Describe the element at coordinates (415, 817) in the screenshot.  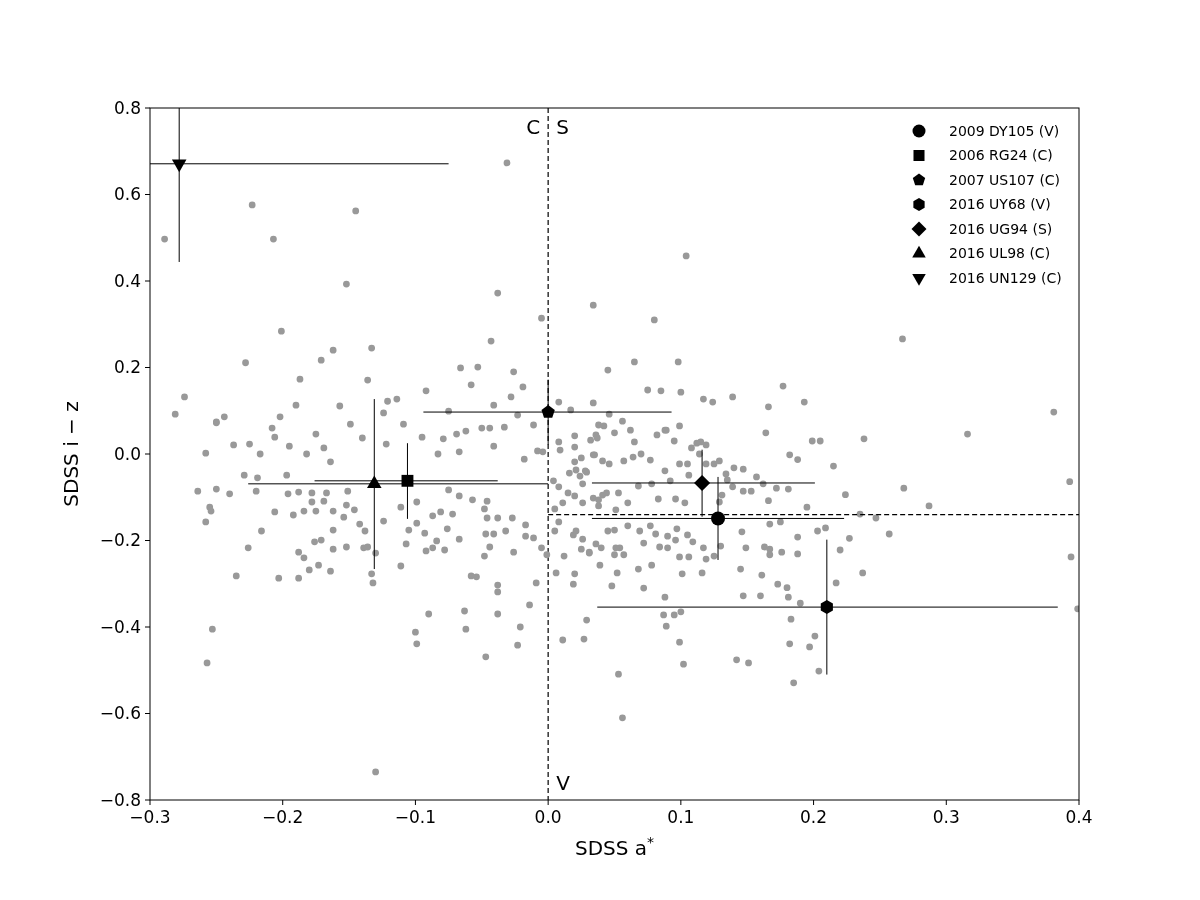
I see `x-tick-label: −0.1` at that location.